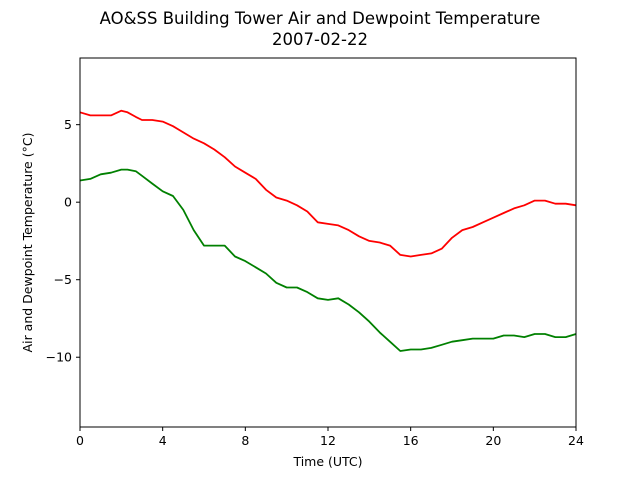 Image resolution: width=640 pixels, height=480 pixels. I want to click on y-axis-ticks: 5 0 −5 −10, so click(63, 241).